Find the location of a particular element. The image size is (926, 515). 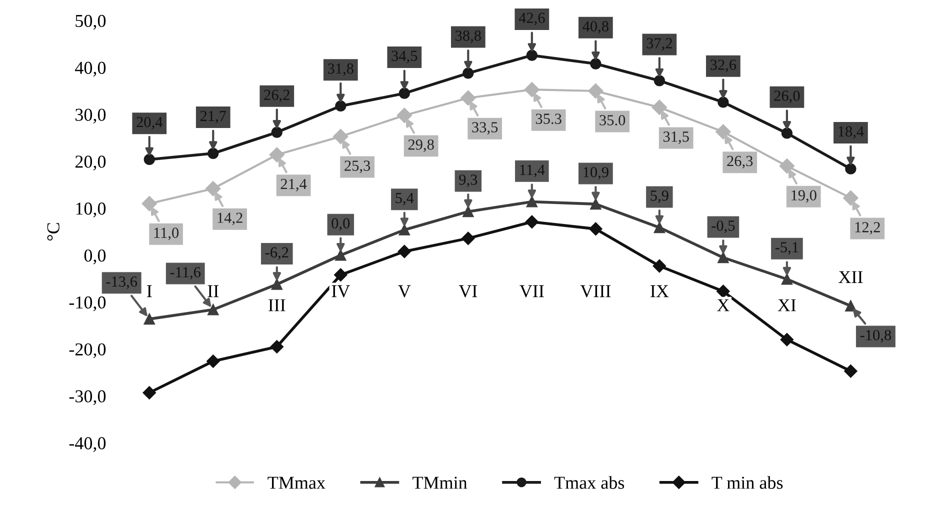

y-tick-label: -10,0 is located at coordinates (87, 304).